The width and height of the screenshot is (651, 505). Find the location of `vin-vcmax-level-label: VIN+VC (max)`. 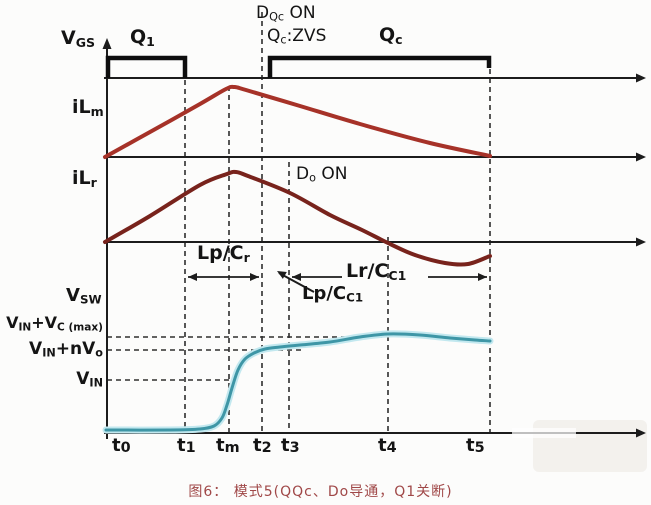

vin-vcmax-level-label: VIN+VC (max) is located at coordinates (54, 323).